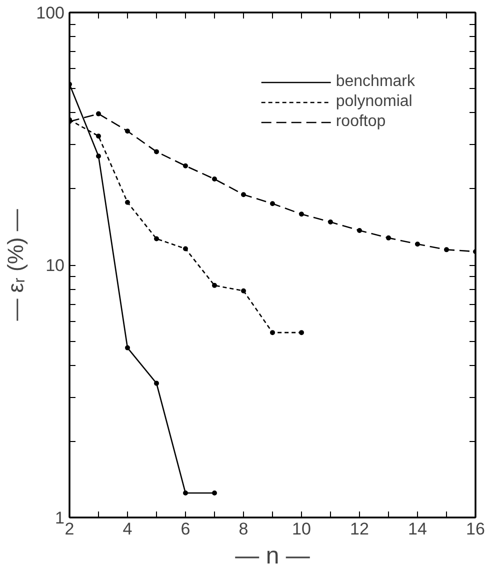 The image size is (489, 572). What do you see at coordinates (15, 265) in the screenshot?
I see `y-axis-title: — εᵣ (%) —` at bounding box center [15, 265].